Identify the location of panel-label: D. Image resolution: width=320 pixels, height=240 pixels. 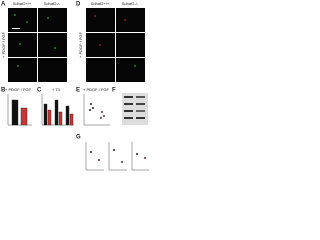
(78, 5).